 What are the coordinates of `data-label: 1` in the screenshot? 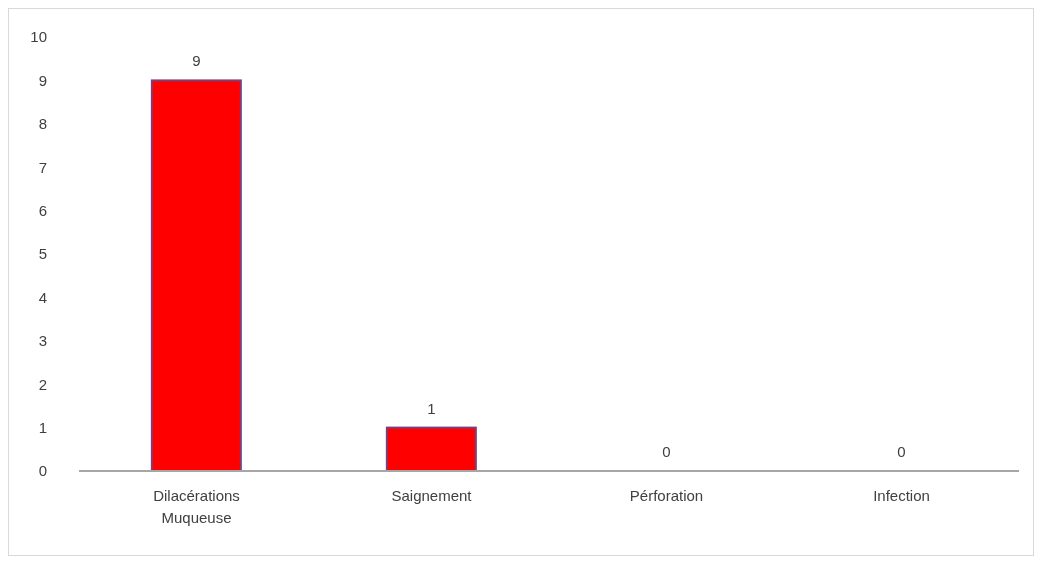 It's located at (431, 408).